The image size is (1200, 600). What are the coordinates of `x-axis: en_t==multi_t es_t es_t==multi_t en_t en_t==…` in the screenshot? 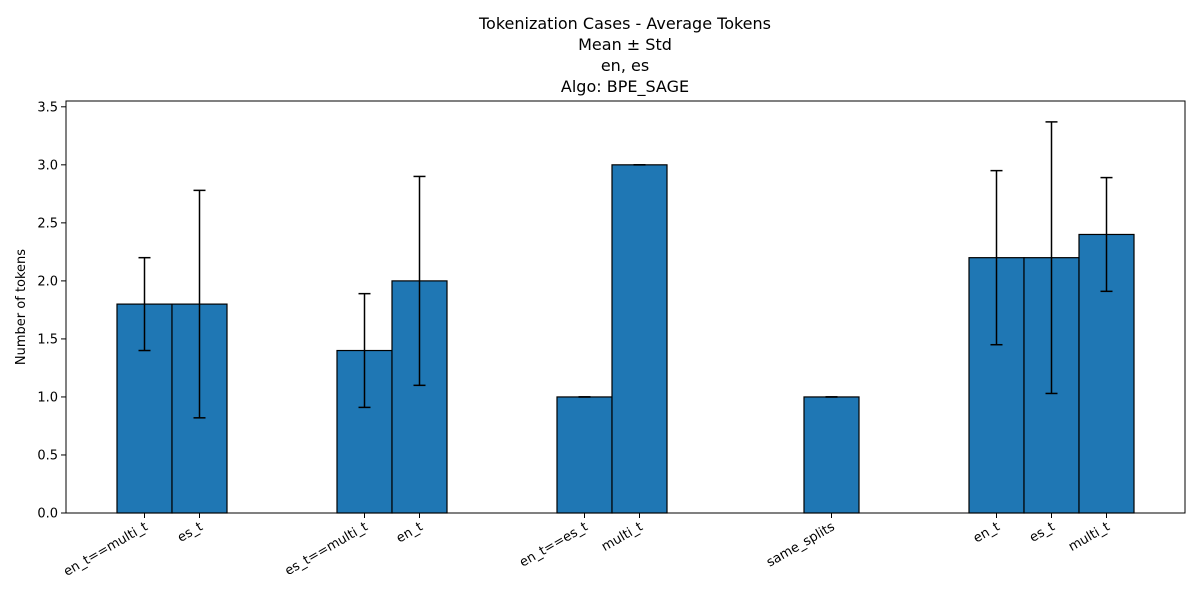 It's located at (587, 546).